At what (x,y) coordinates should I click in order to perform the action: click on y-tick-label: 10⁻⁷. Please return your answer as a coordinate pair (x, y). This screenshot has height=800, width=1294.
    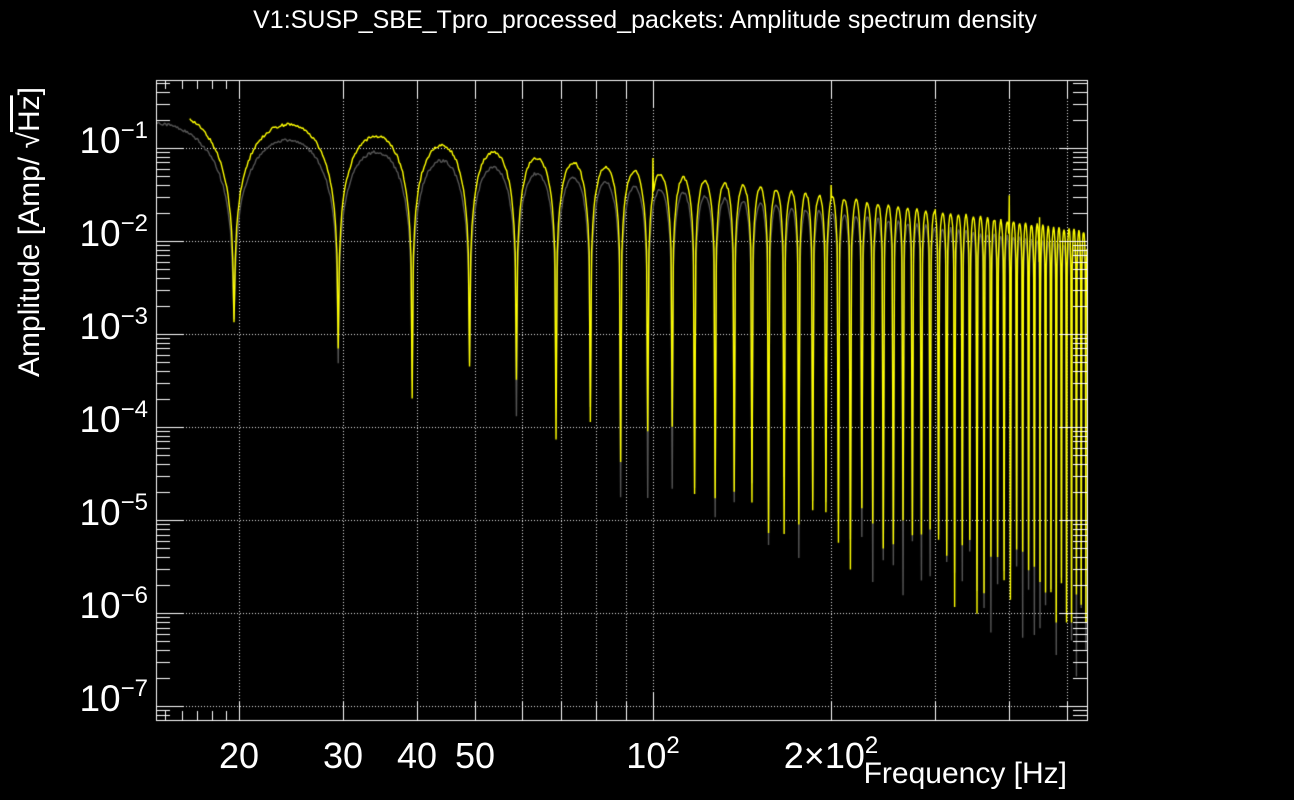
    Looking at the image, I should click on (113, 697).